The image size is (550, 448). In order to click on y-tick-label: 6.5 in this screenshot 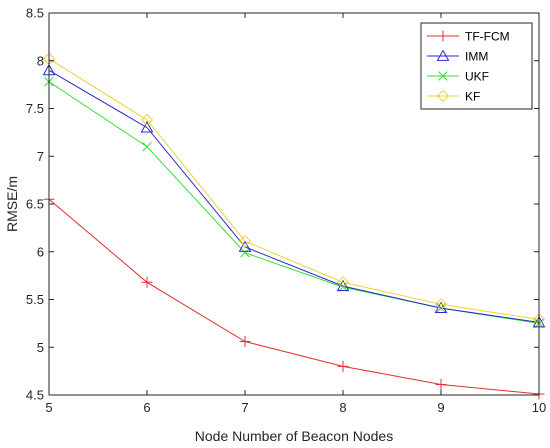, I will do `click(35, 204)`.